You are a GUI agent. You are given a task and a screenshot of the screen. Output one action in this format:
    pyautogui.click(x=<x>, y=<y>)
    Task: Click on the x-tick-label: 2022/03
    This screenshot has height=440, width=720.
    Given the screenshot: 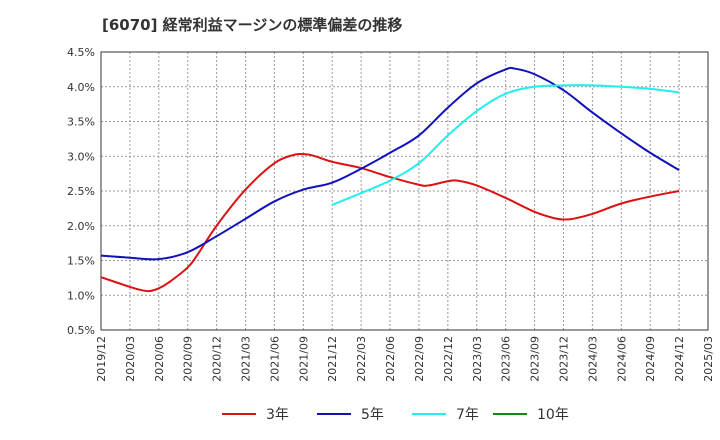 What is the action you would take?
    pyautogui.click(x=361, y=359)
    